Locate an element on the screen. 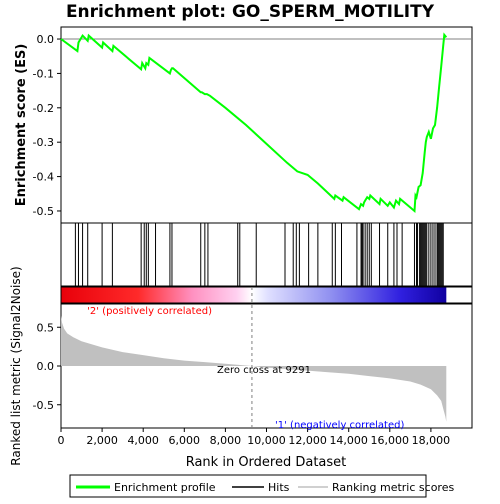  x-tick-label: 14,000 is located at coordinates (348, 440).